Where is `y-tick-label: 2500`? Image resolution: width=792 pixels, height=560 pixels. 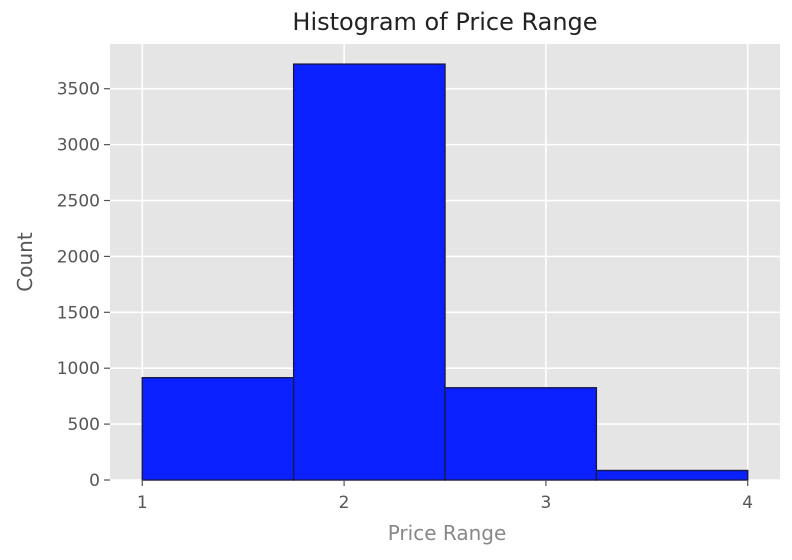 y-tick-label: 2500 is located at coordinates (78, 202).